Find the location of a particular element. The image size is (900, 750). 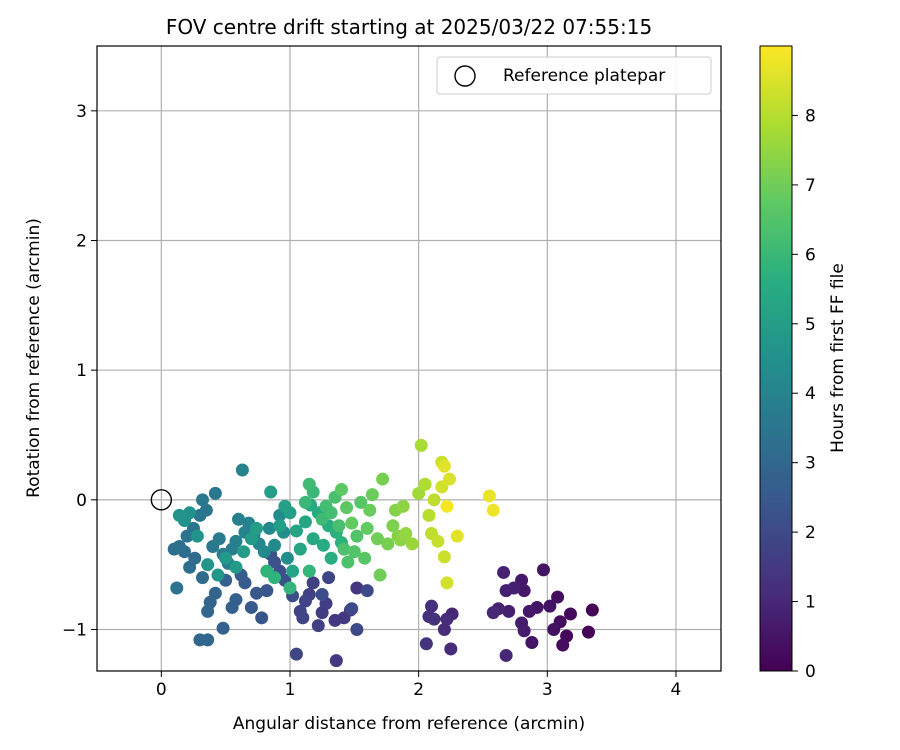

legend-entry-reference-platepar: Reference platepar is located at coordinates (584, 76).